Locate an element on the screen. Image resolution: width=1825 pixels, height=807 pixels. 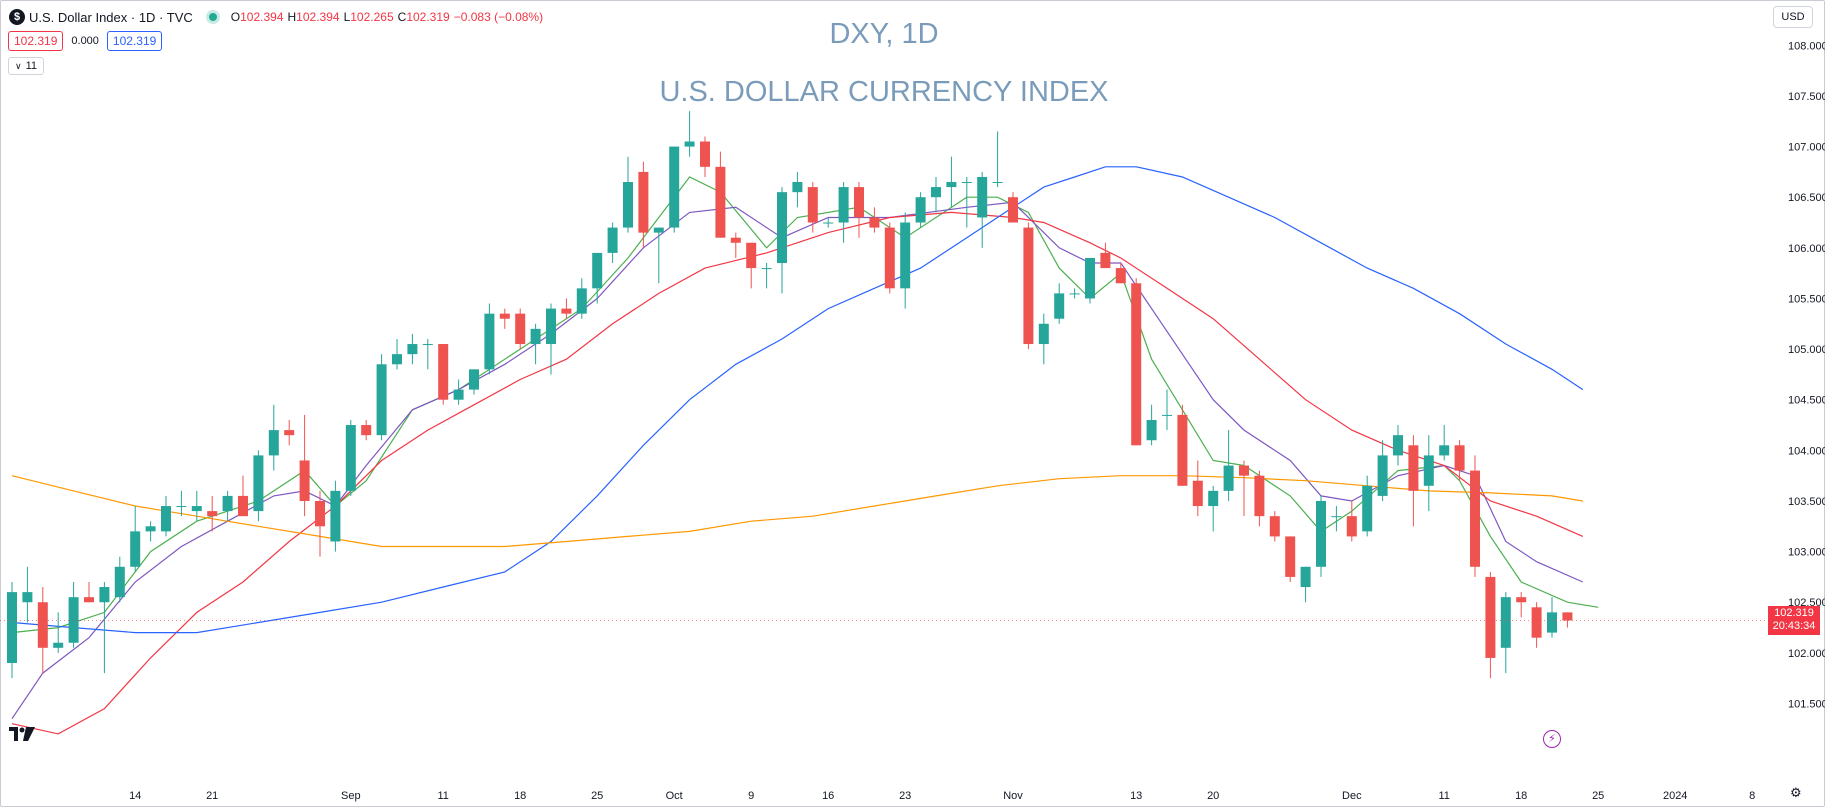
ask-button: 102.319 is located at coordinates (134, 41).